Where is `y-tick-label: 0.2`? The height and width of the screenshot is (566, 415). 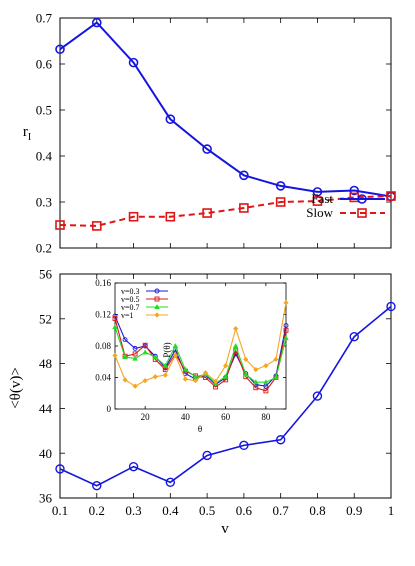 y-tick-label: 0.2 is located at coordinates (44, 248).